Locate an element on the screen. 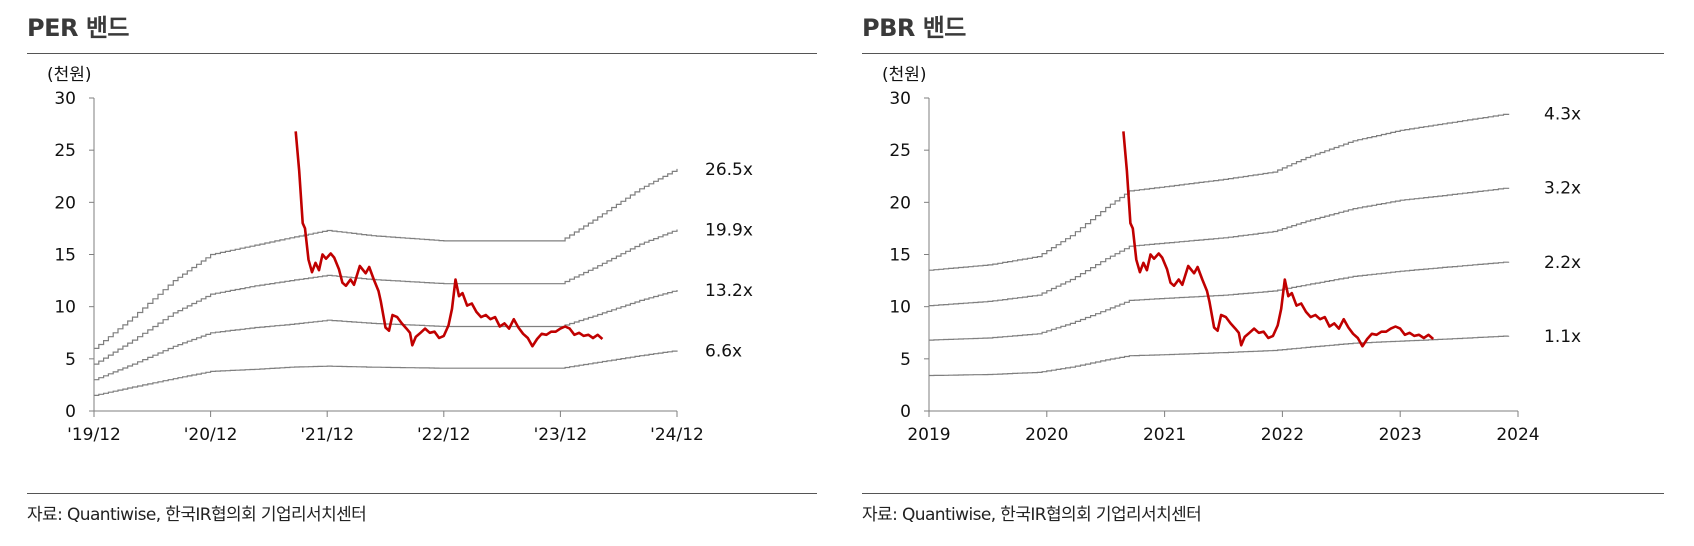 The image size is (1694, 546). pbr-y-tick-label: 30 is located at coordinates (900, 99).